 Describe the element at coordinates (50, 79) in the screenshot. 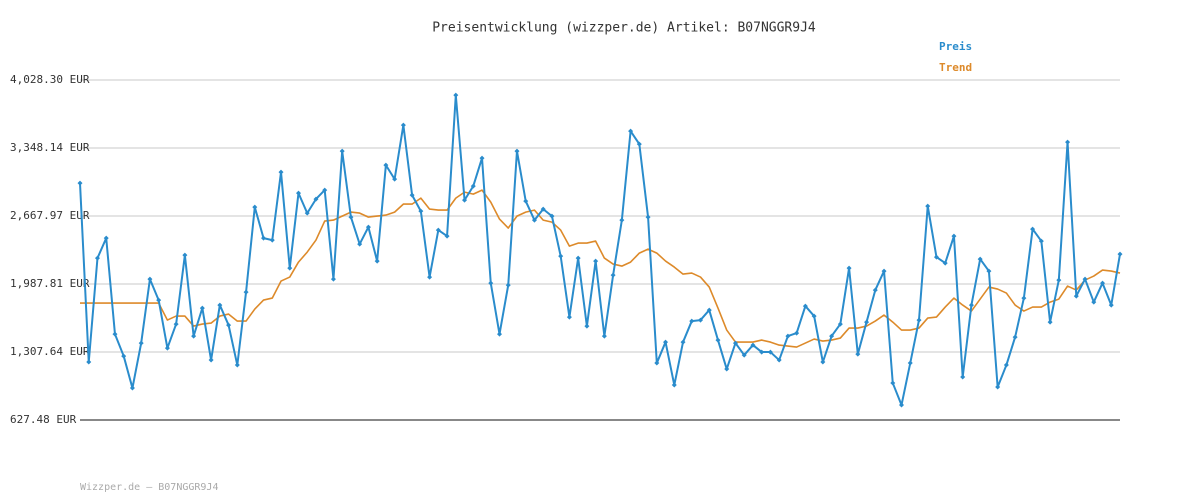

I see `y-tick-label: 4,028.30 EUR` at that location.